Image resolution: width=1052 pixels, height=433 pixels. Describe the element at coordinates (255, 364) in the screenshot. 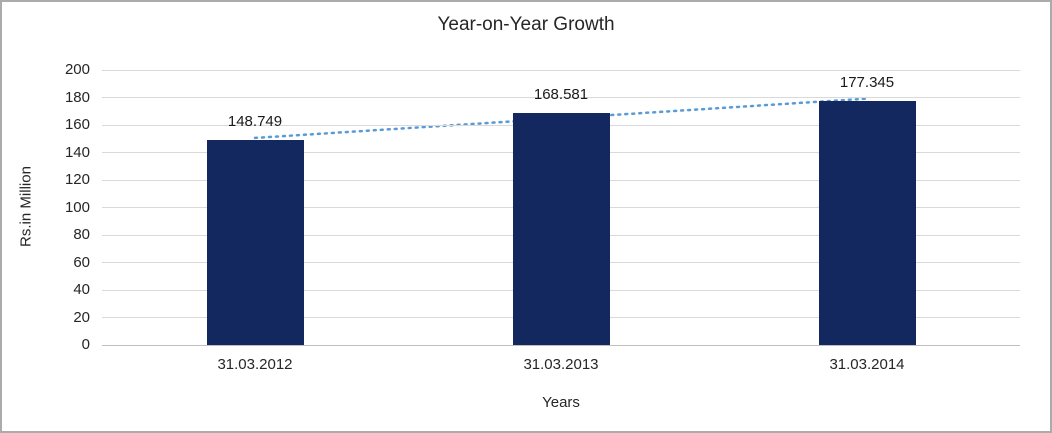

I see `x-tick-label: 31.03.2012` at that location.